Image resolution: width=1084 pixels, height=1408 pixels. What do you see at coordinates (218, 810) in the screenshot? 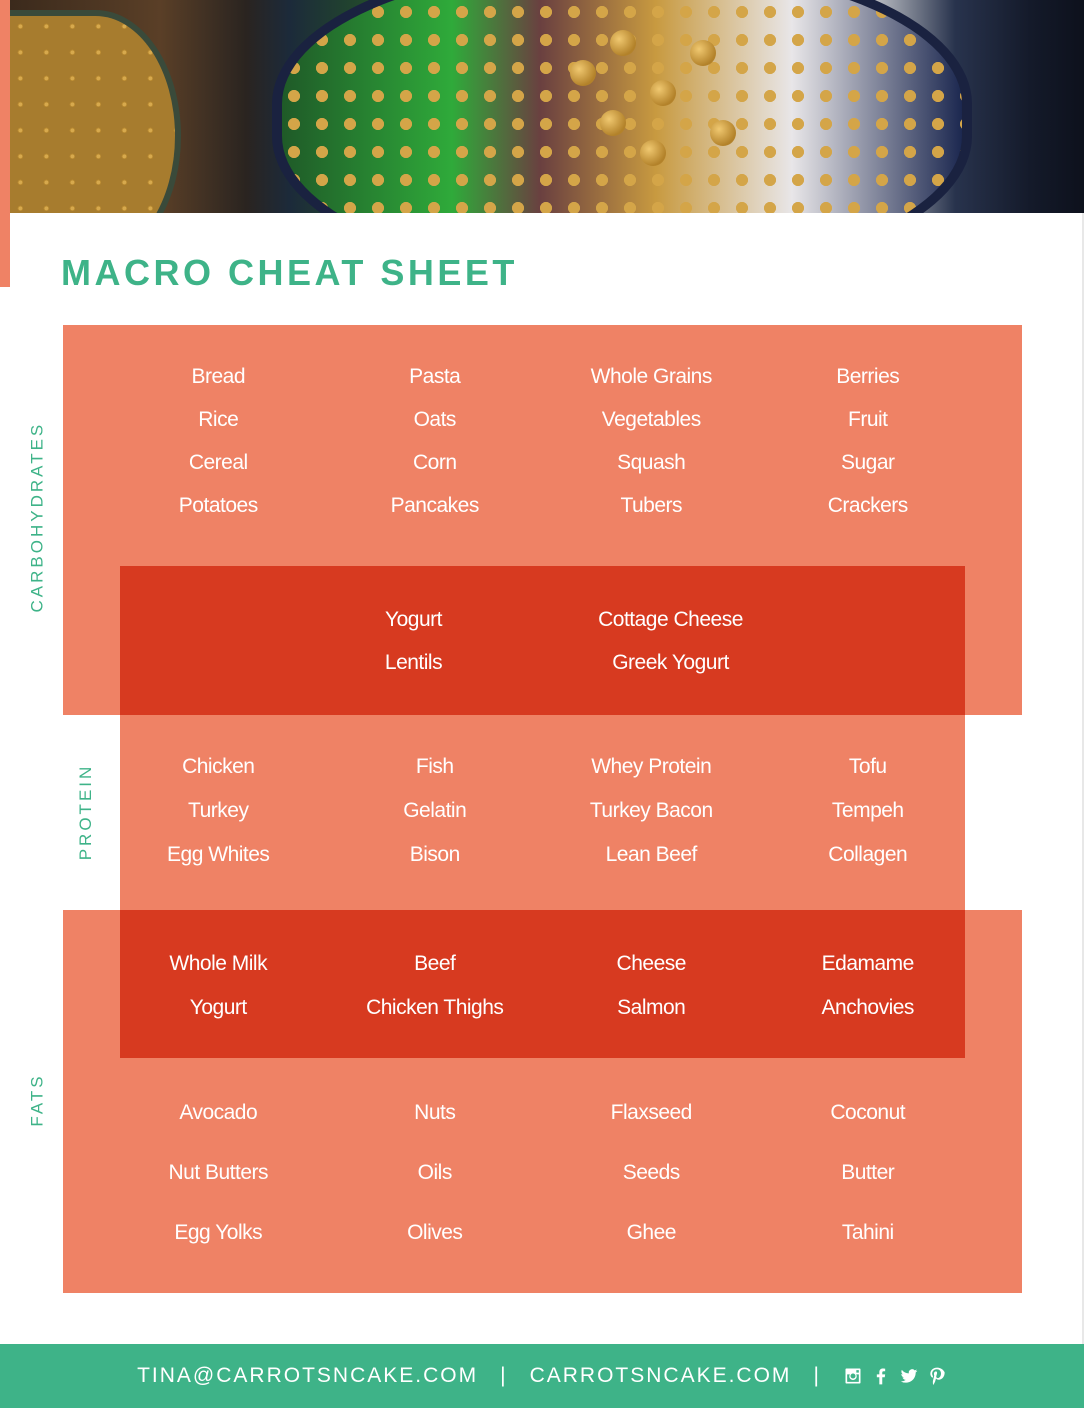
I see `food-item: Turkey` at bounding box center [218, 810].